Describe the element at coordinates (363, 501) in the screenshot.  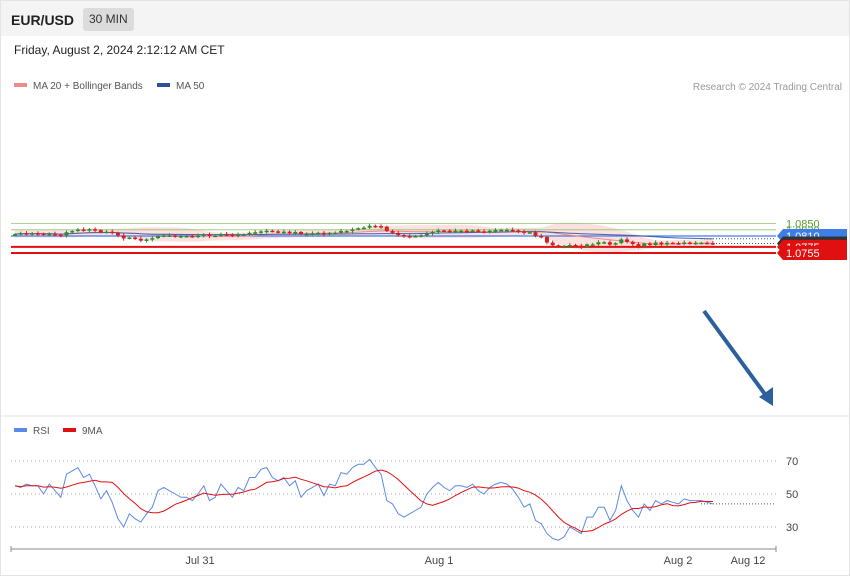
I see `rsi-ma-line` at that location.